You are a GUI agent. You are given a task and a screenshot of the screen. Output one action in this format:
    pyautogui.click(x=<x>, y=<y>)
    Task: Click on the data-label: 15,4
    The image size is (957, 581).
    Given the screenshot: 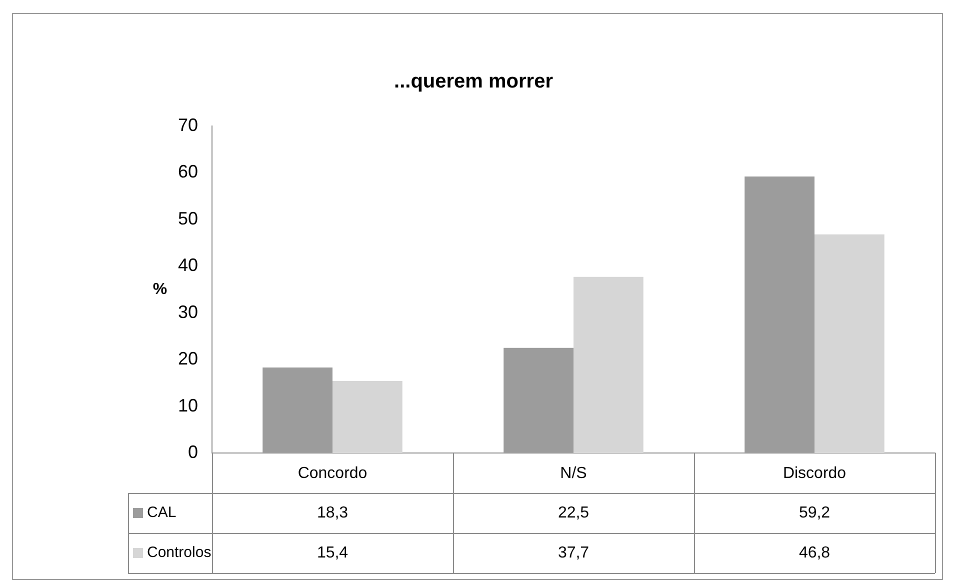 What is the action you would take?
    pyautogui.click(x=332, y=553)
    